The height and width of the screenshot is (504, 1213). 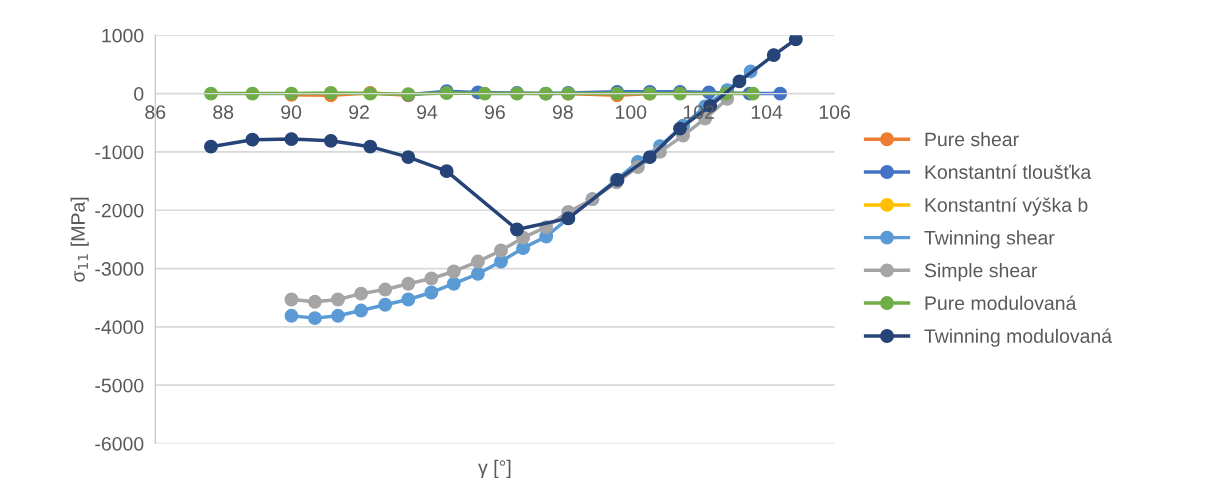 What do you see at coordinates (972, 139) in the screenshot?
I see `legend-label: Pure shear` at bounding box center [972, 139].